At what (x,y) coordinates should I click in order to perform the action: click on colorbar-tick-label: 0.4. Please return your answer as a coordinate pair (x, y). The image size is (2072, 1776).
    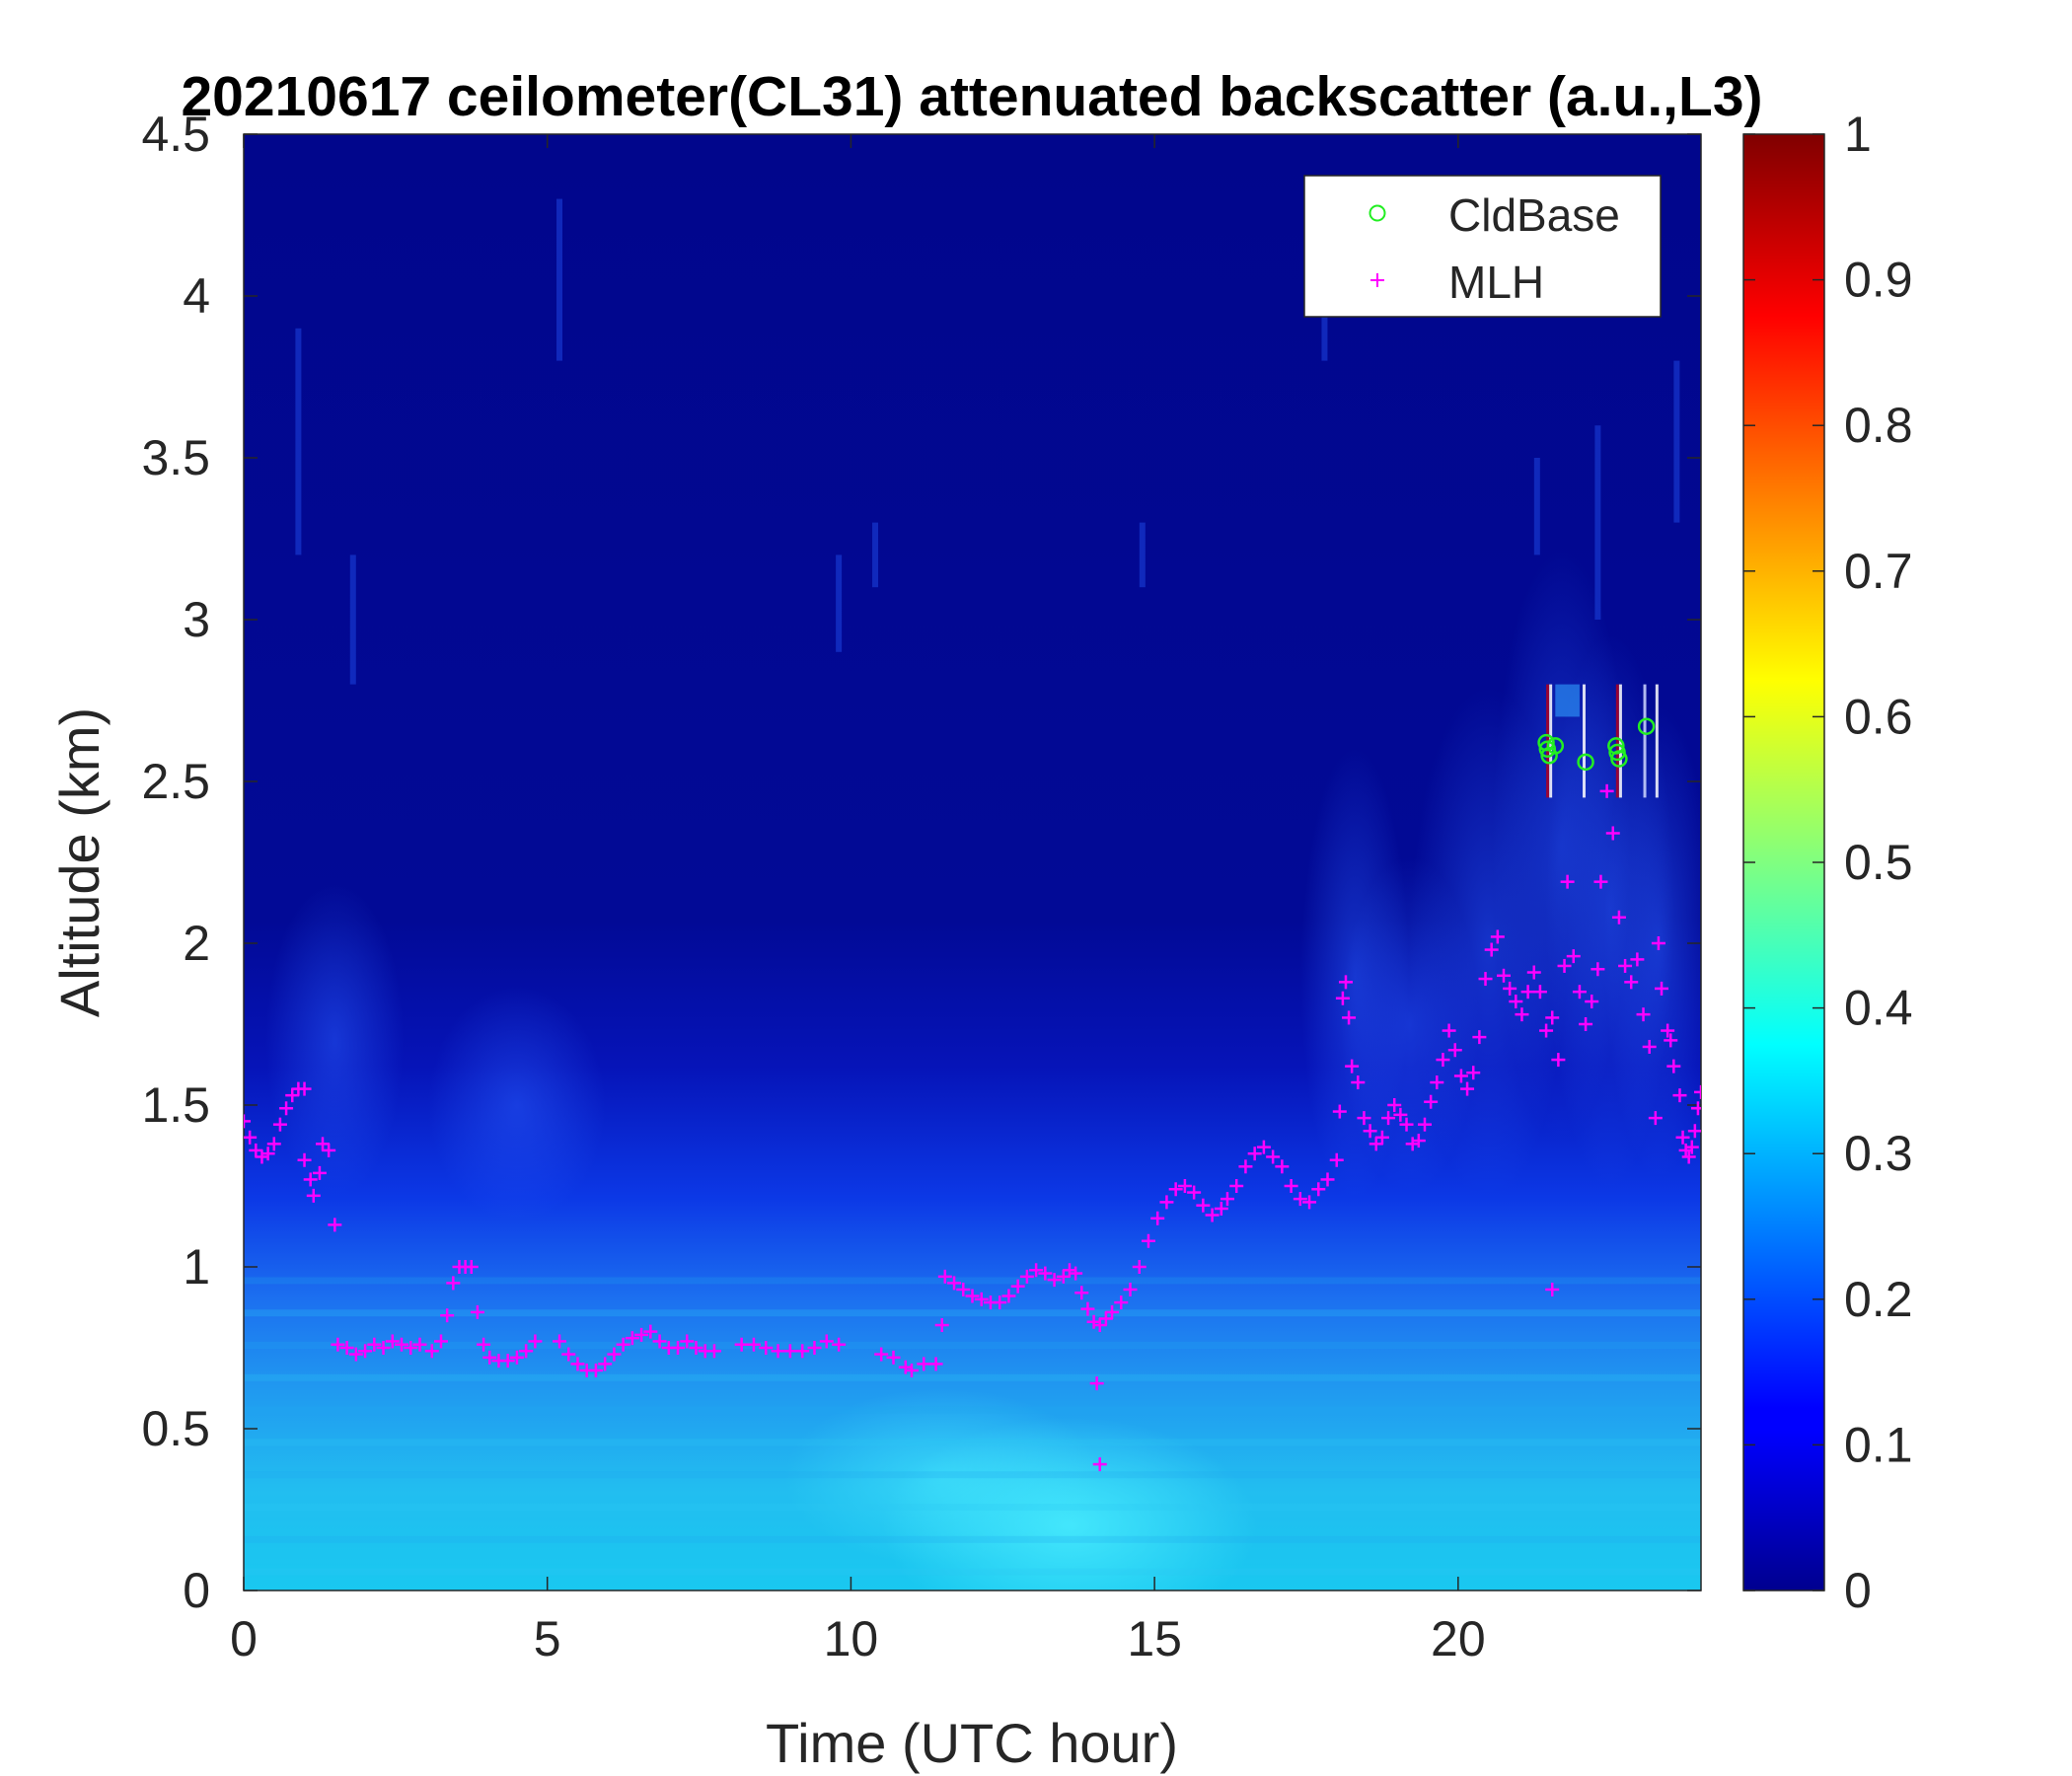
    Looking at the image, I should click on (1879, 1009).